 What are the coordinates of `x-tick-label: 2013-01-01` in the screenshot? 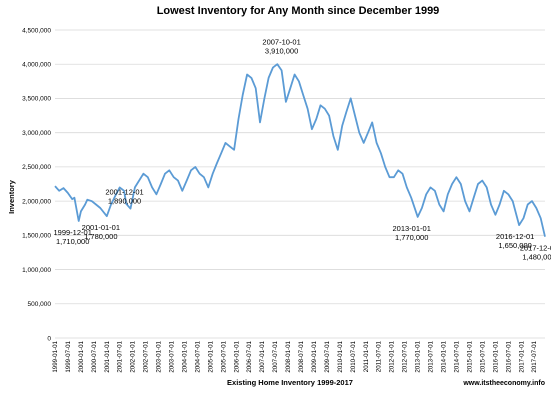 It's located at (418, 356).